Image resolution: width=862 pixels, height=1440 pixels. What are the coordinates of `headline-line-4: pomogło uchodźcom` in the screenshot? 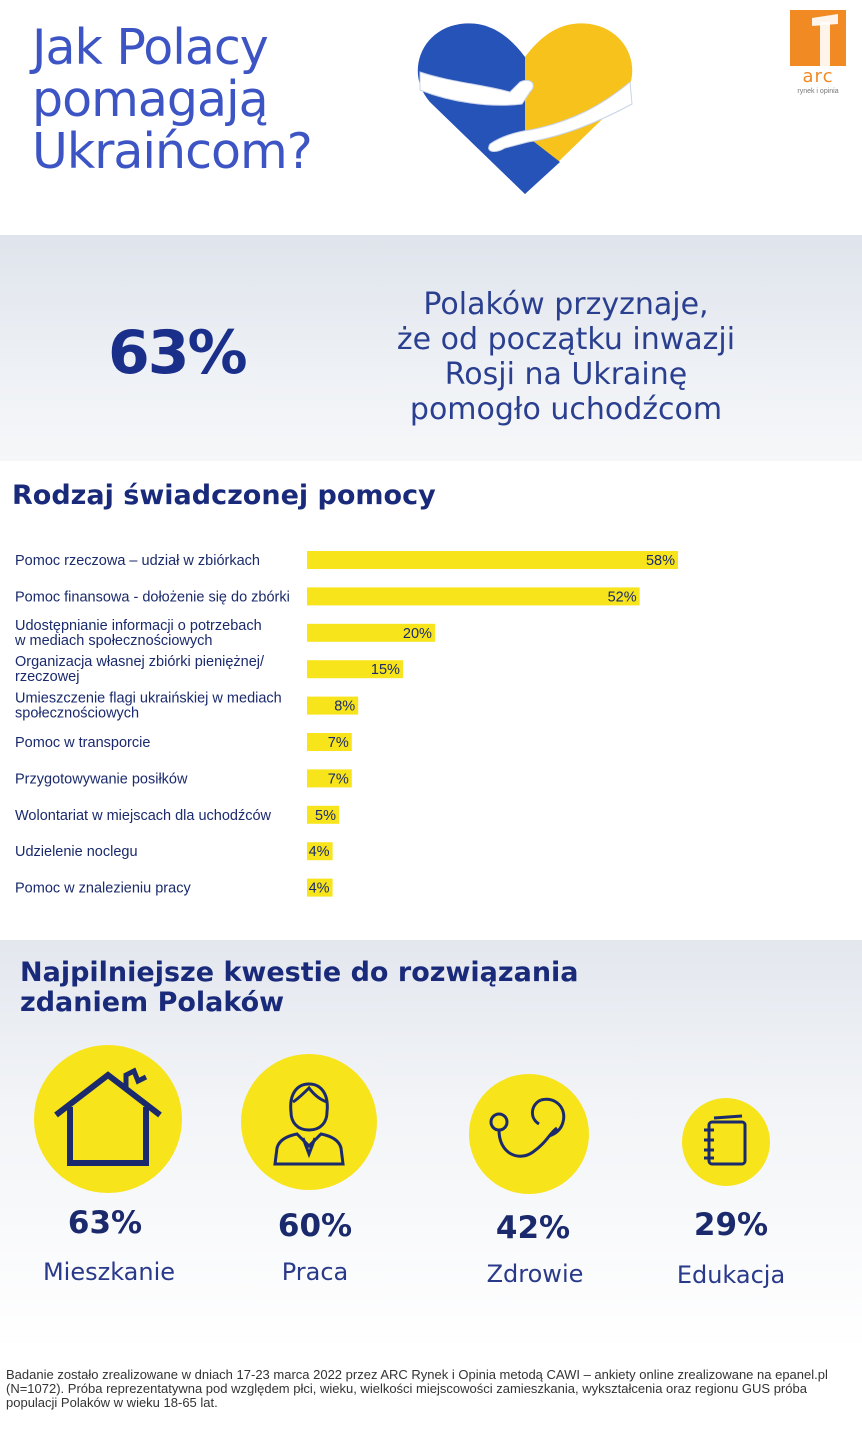 It's located at (566, 409).